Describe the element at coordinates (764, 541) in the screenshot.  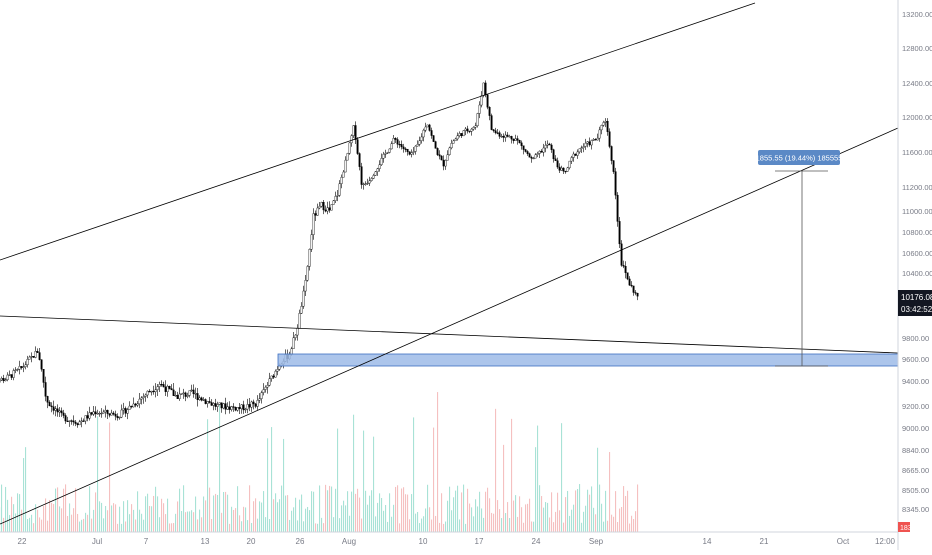
I see `x-tick-label: 21` at that location.